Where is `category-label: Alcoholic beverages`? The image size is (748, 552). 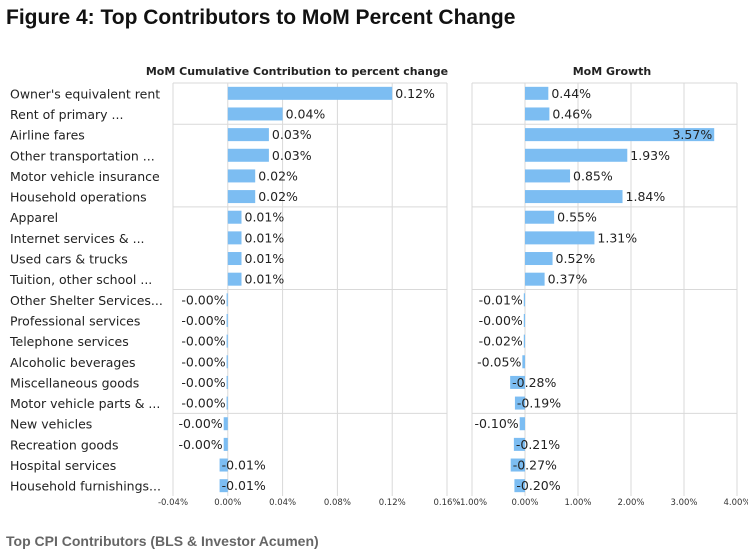 category-label: Alcoholic beverages is located at coordinates (73, 362).